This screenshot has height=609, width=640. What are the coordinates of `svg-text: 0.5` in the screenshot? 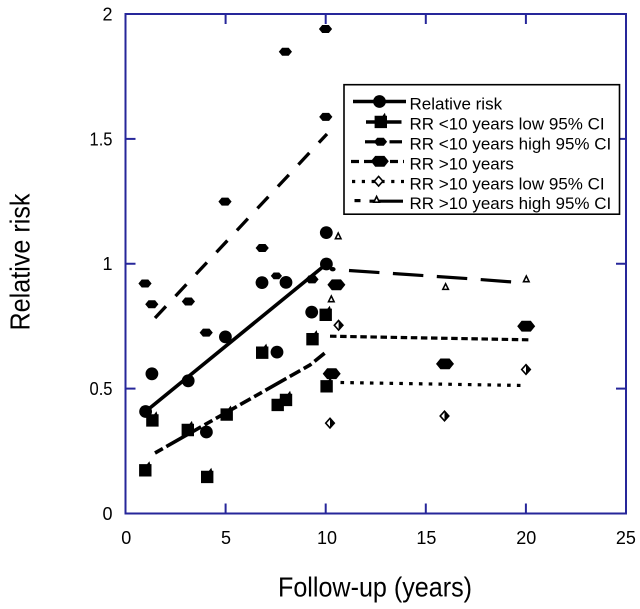 It's located at (101, 389).